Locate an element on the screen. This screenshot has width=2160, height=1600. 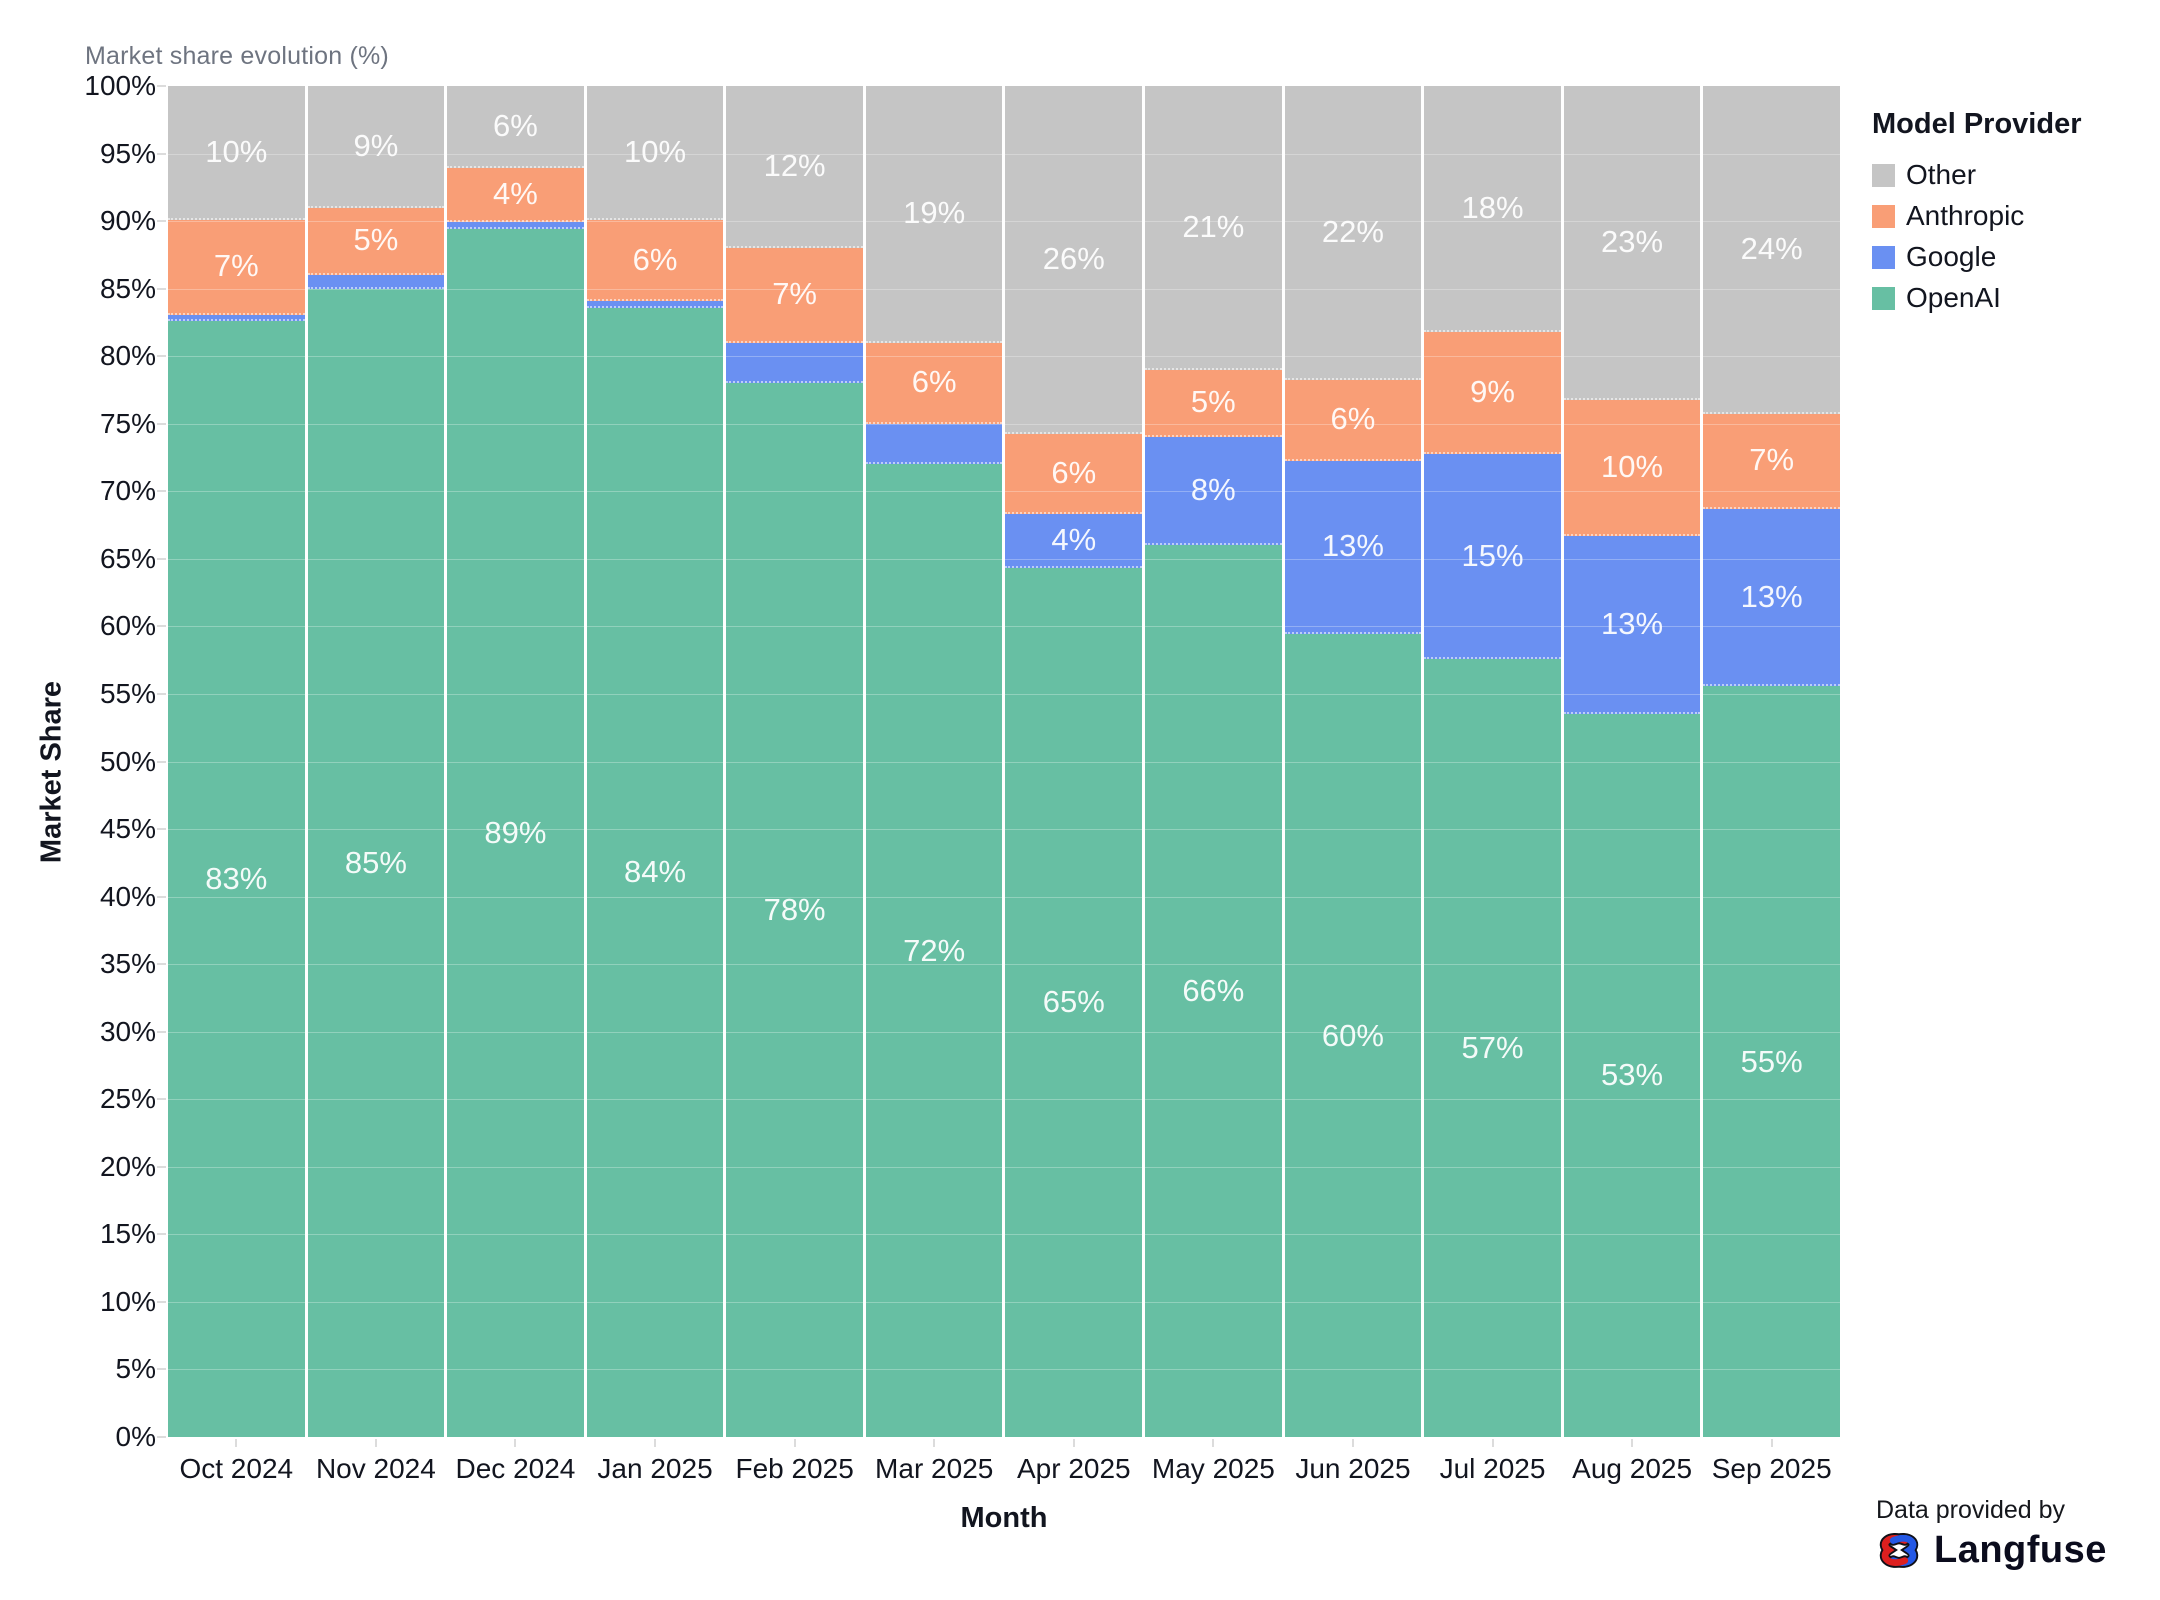
segment-anthropic-dec-2024: 4% is located at coordinates (515, 194).